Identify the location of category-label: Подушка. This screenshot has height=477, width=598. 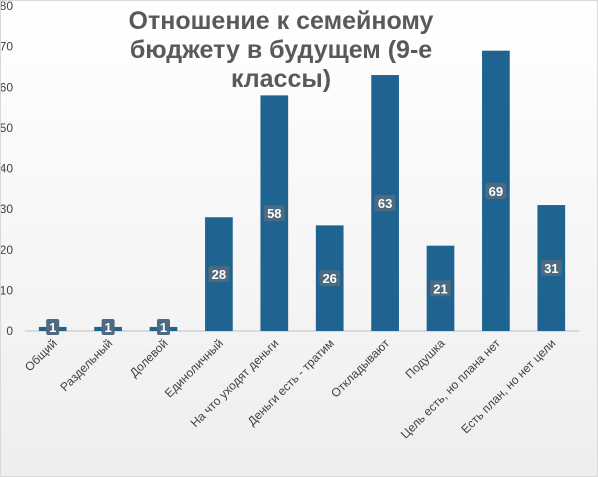
(424, 358).